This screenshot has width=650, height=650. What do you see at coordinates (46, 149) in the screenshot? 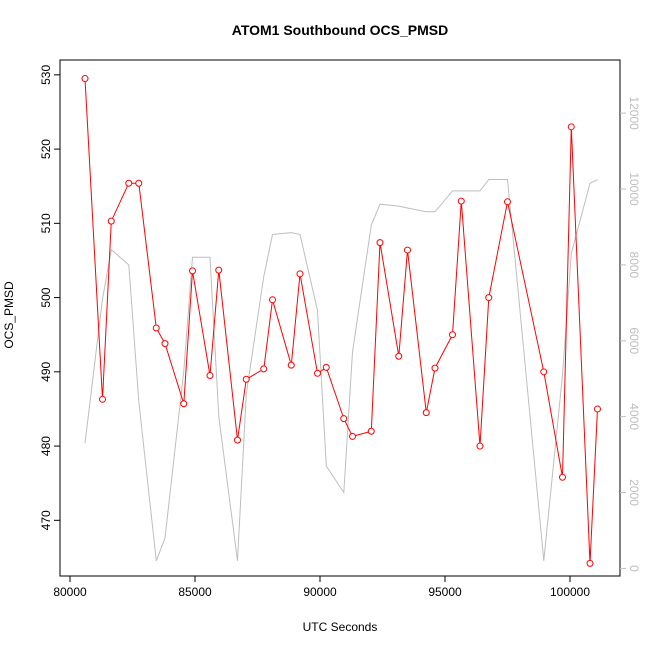
I see `y-tick-label: 520` at bounding box center [46, 149].